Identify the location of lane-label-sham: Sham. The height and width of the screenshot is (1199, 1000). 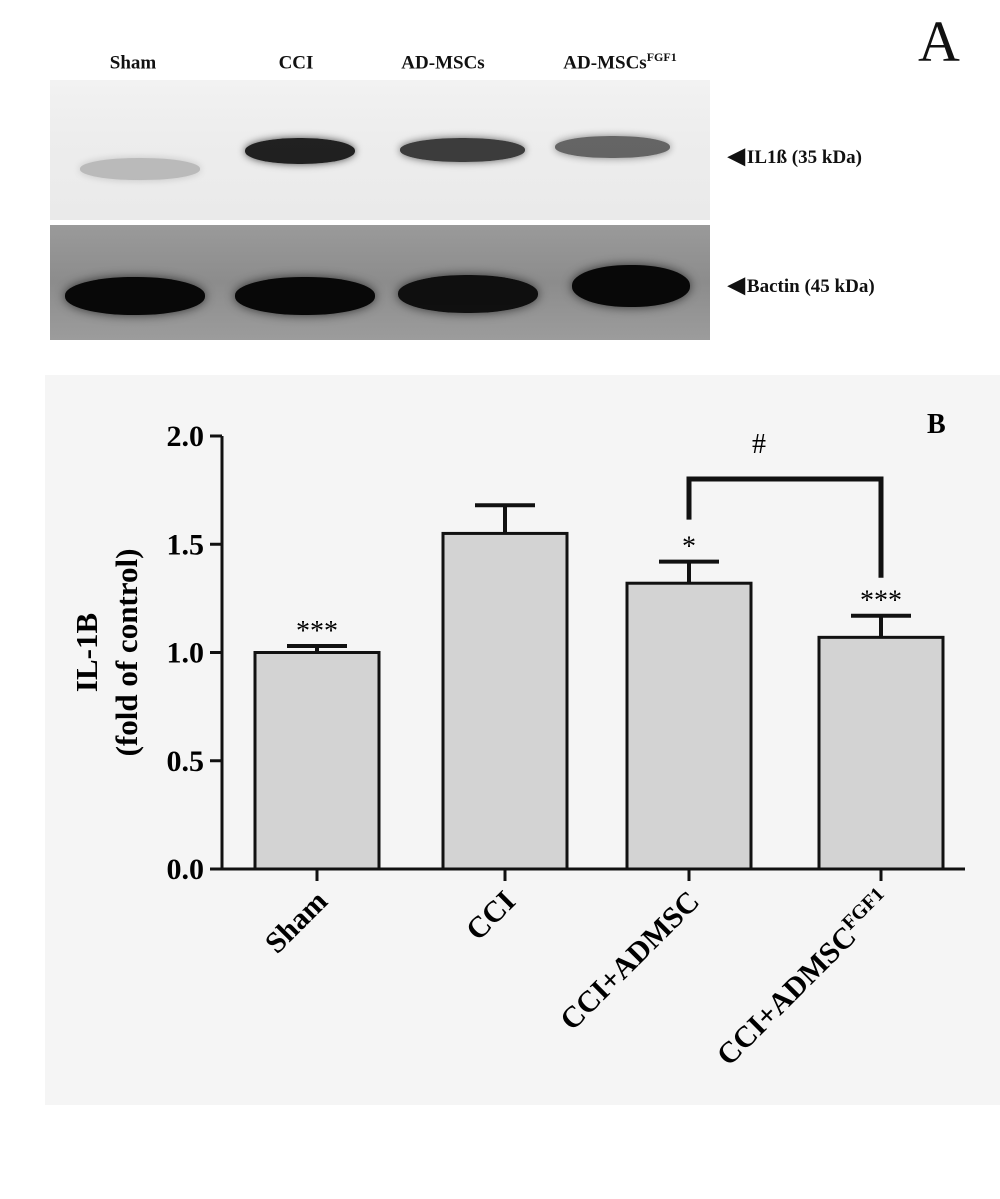
(133, 63).